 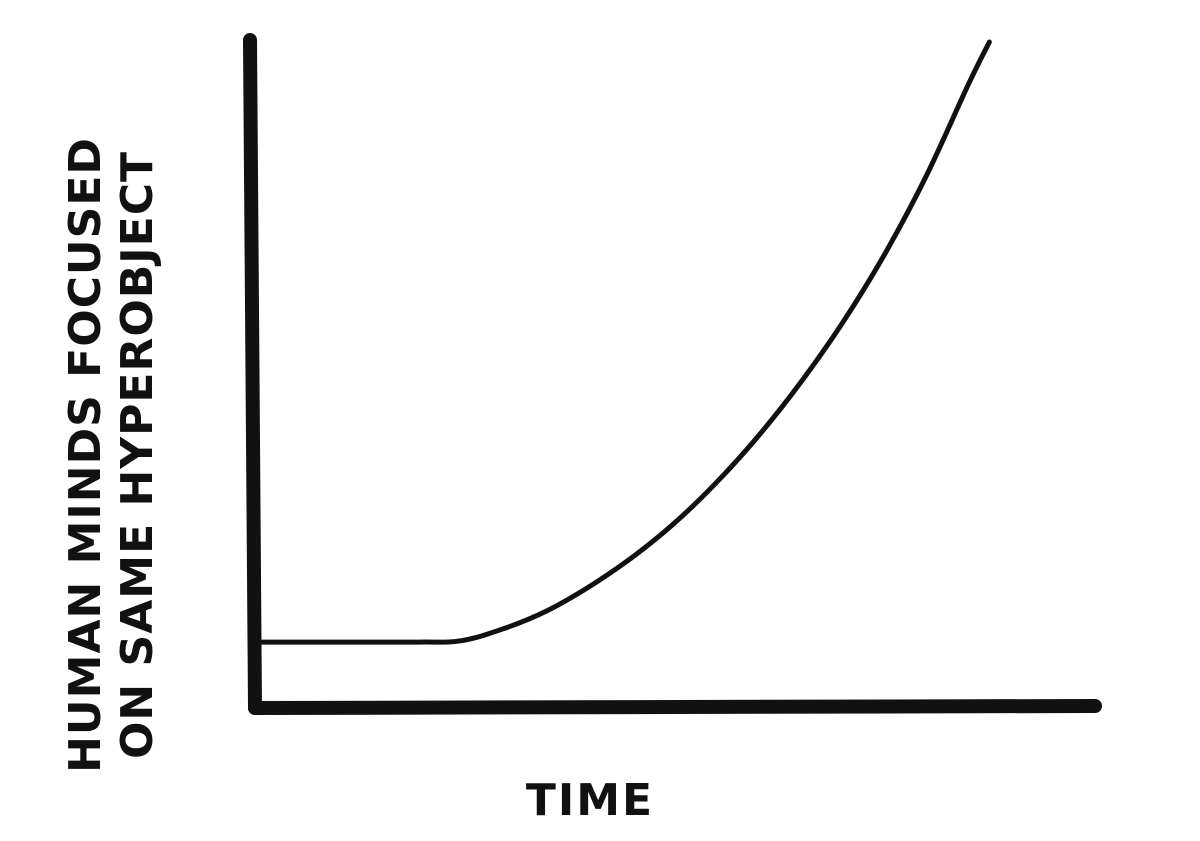 What do you see at coordinates (252, 374) in the screenshot?
I see `y-axis-line` at bounding box center [252, 374].